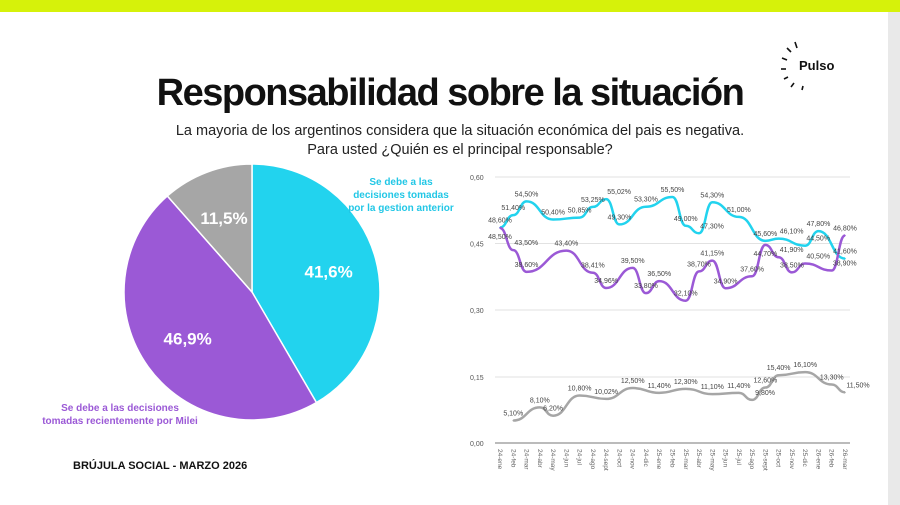 Image resolution: width=900 pixels, height=505 pixels. I want to click on data-label: 38,50%, so click(792, 265).